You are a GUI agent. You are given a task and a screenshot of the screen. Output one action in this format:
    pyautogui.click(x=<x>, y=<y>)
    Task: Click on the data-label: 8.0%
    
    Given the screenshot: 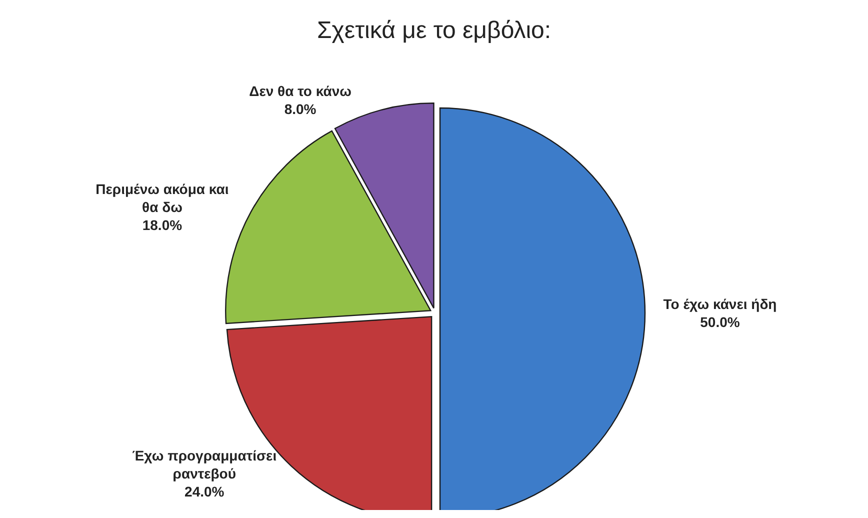 What is the action you would take?
    pyautogui.click(x=300, y=108)
    